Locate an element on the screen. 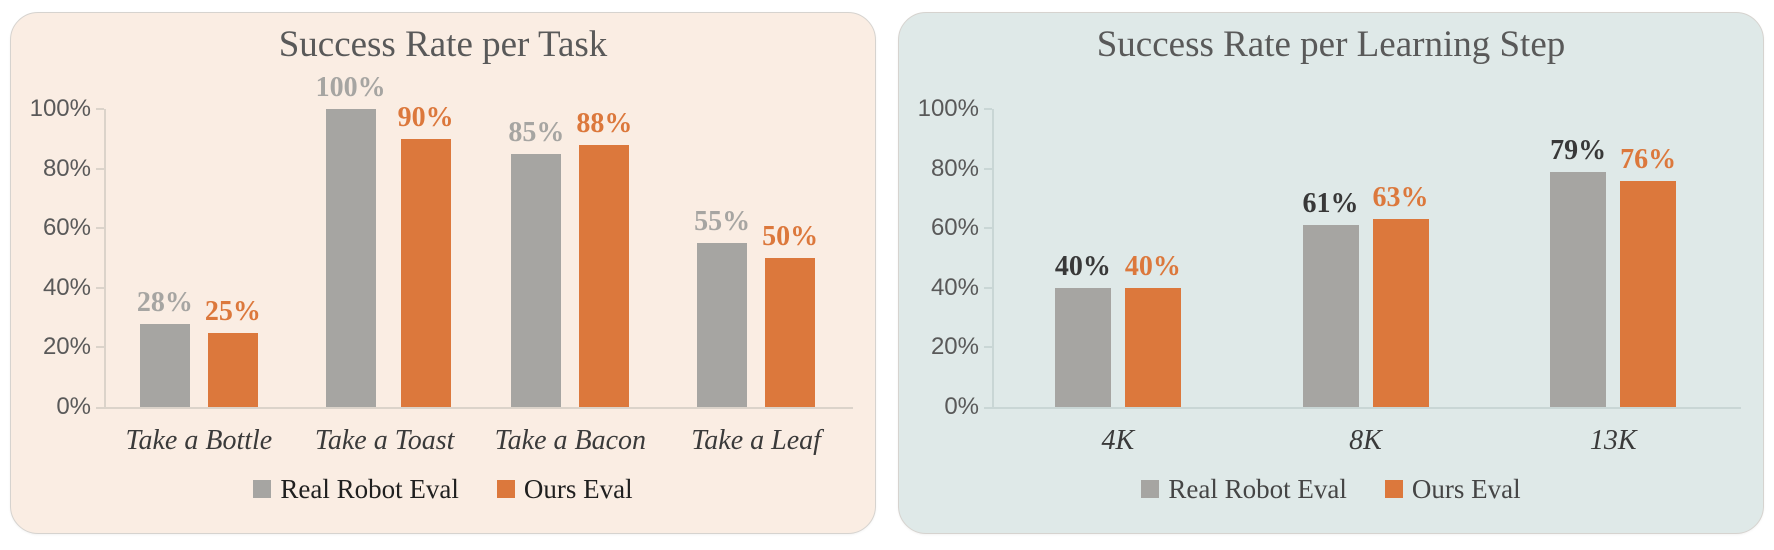  x-axis-labels: 4K 8K 13K is located at coordinates (1365, 441).